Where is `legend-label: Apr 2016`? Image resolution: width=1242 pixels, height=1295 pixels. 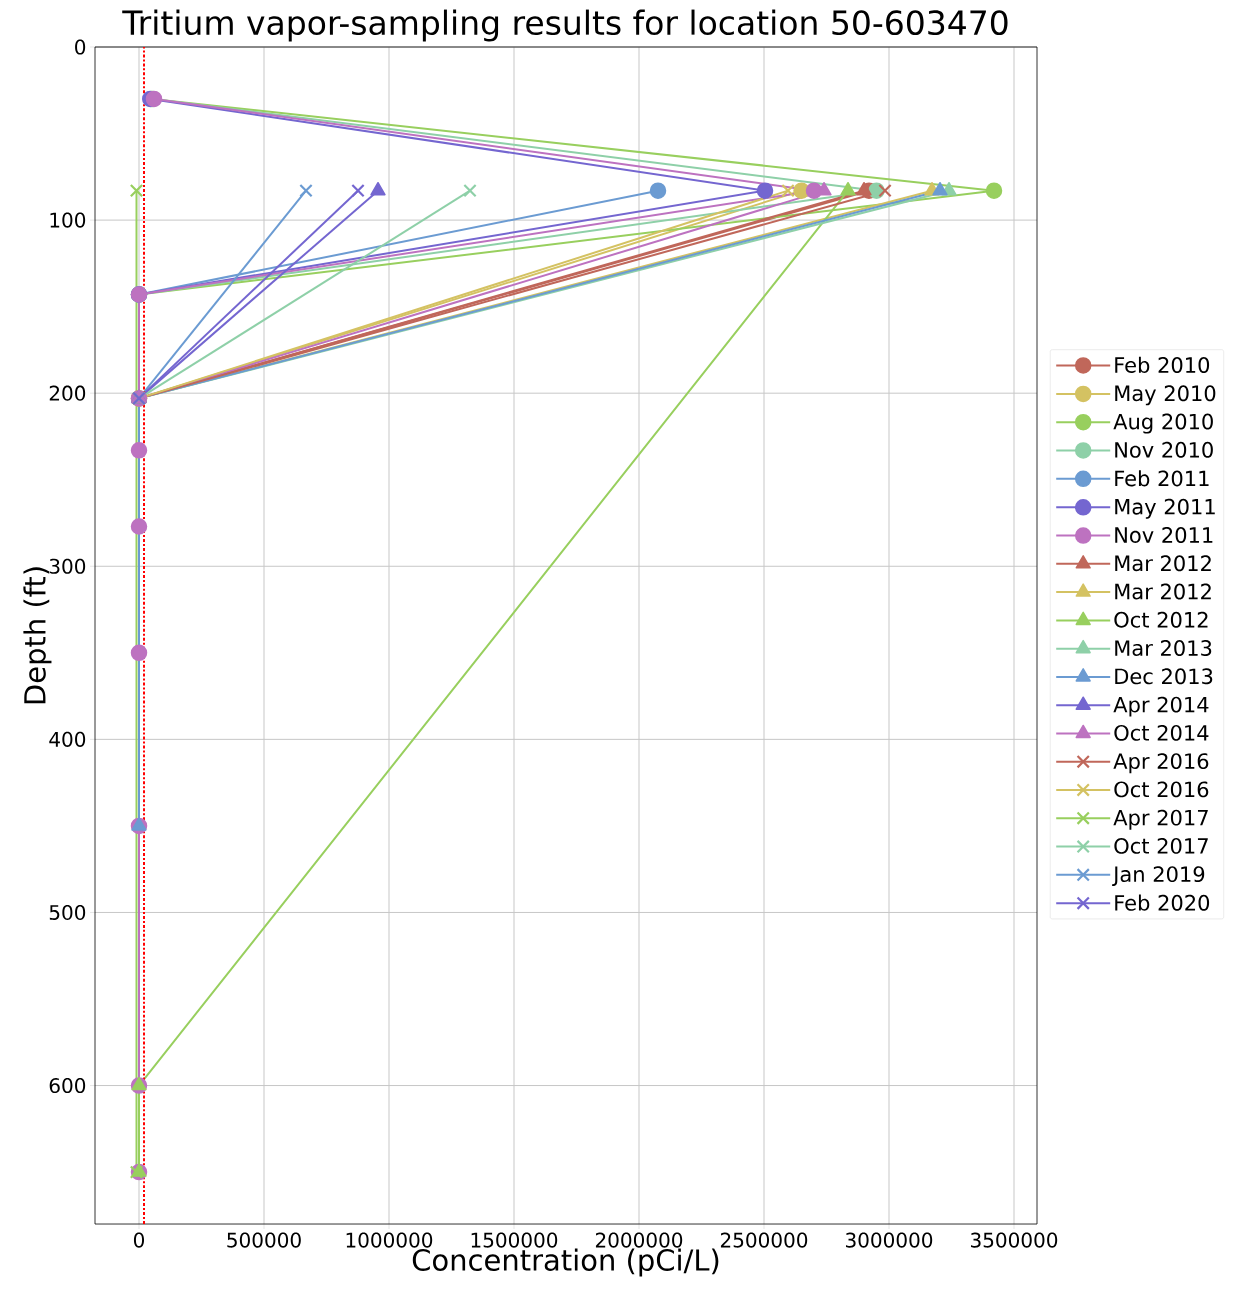
legend-label: Apr 2016 is located at coordinates (1161, 763).